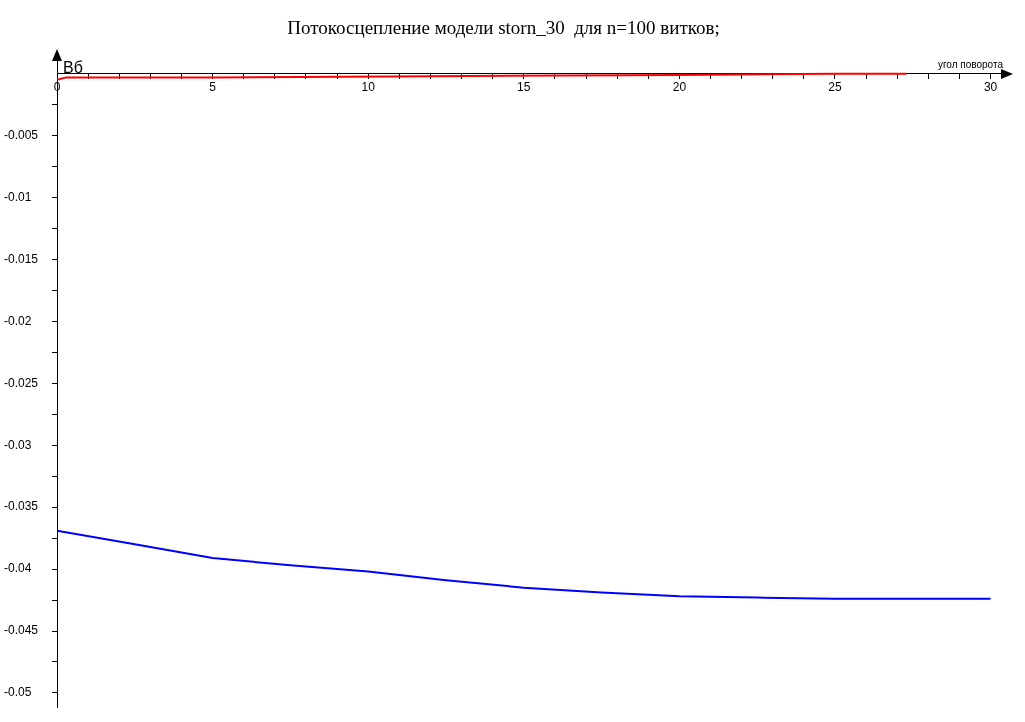  What do you see at coordinates (21, 258) in the screenshot?
I see `y-tick-label: -0.015` at bounding box center [21, 258].